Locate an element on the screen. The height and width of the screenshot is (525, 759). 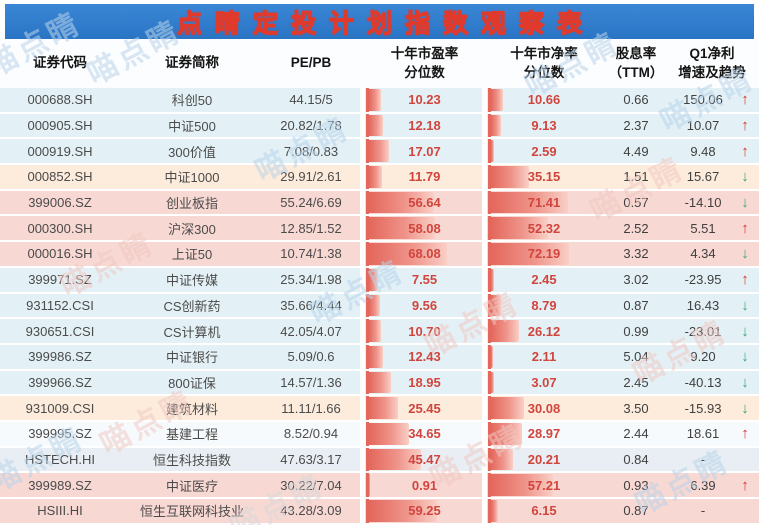
pe-pb-value: 44.15/5 is located at coordinates (311, 100).